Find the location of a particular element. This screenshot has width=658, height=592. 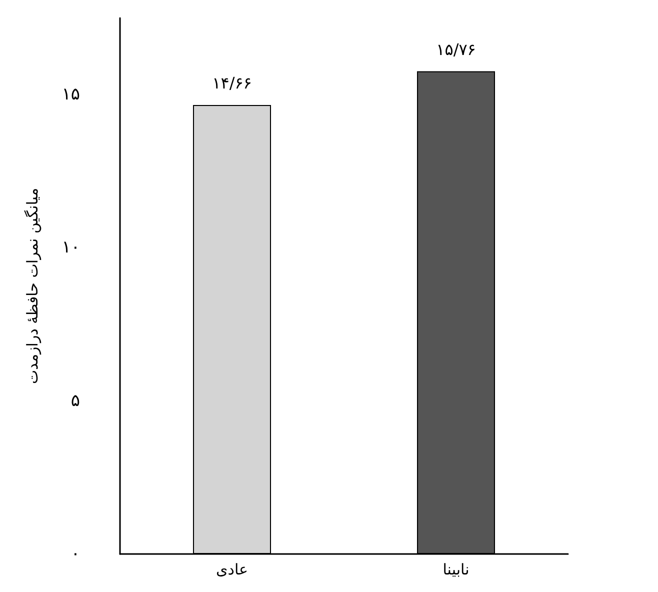

data-label: ۱۴/۶۶ is located at coordinates (232, 82).